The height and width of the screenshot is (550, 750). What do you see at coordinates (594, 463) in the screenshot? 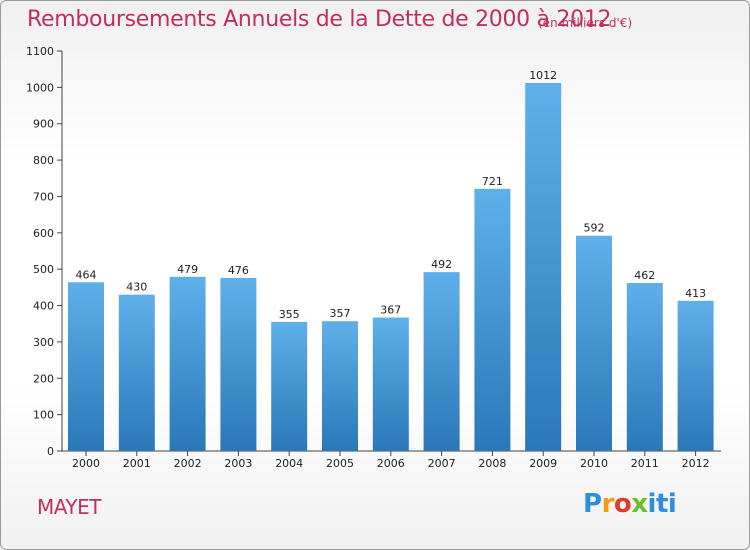
I see `x-tick-label: 2010` at bounding box center [594, 463].